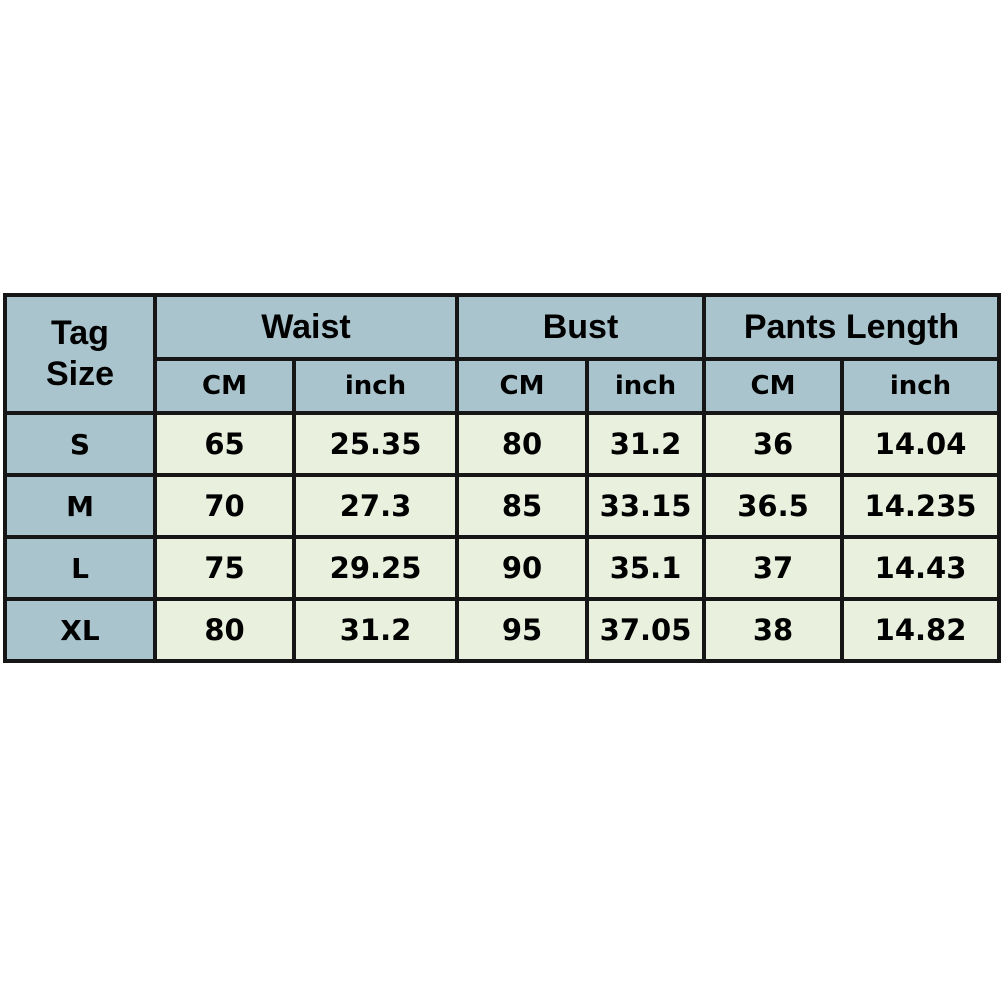  I want to click on data-cell-pants-cm: 36, so click(773, 444).